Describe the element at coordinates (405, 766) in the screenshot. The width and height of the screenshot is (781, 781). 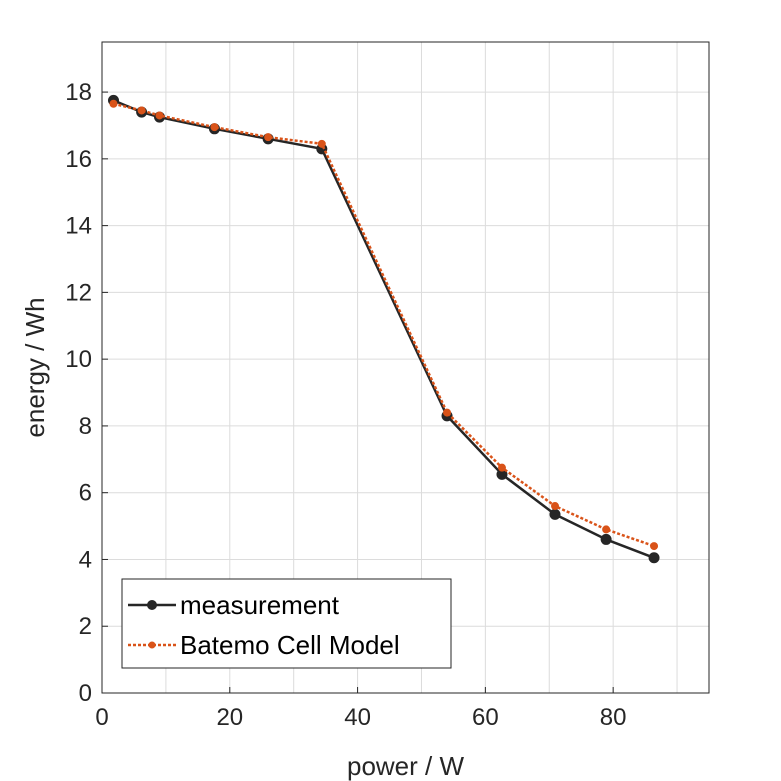
I see `x-axis-label: power / W` at that location.